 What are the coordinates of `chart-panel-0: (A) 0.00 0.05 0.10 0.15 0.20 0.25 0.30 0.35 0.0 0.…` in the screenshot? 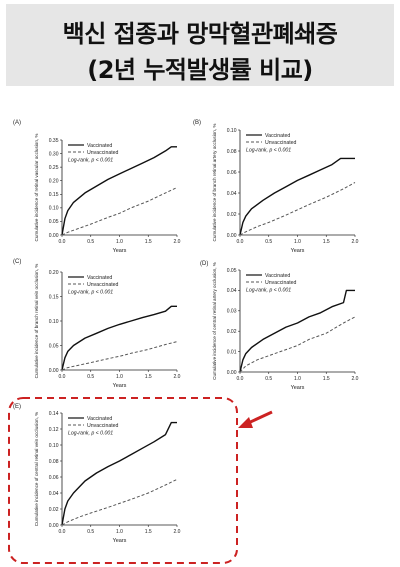 It's located at (97, 187).